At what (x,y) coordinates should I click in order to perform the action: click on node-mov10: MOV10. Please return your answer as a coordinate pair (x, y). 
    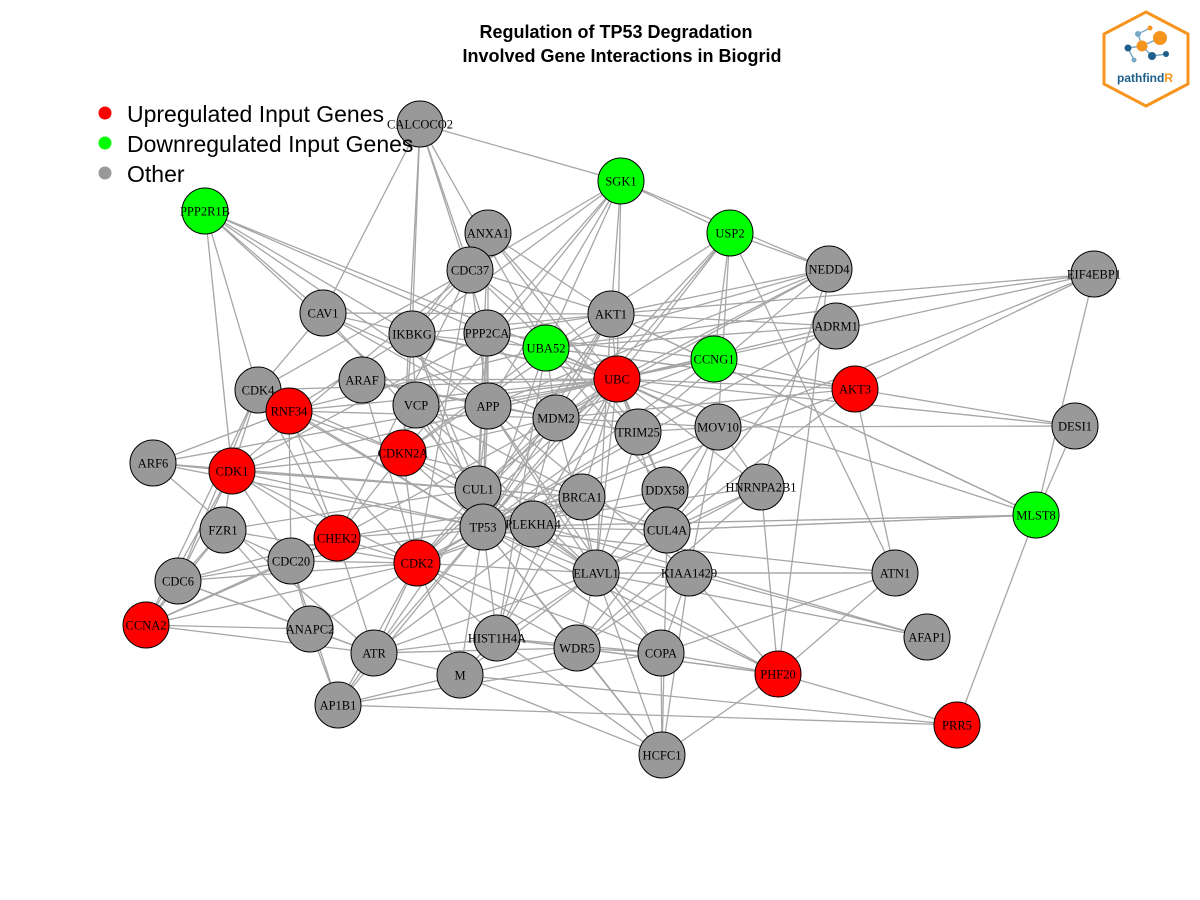
    Looking at the image, I should click on (718, 427).